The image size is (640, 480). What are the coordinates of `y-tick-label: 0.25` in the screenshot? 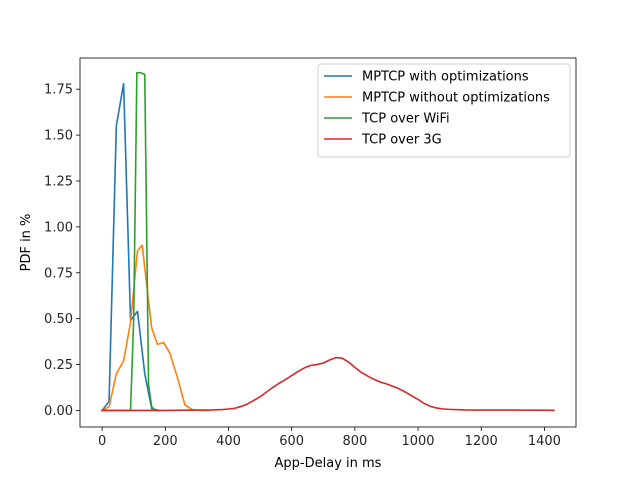 It's located at (58, 365).